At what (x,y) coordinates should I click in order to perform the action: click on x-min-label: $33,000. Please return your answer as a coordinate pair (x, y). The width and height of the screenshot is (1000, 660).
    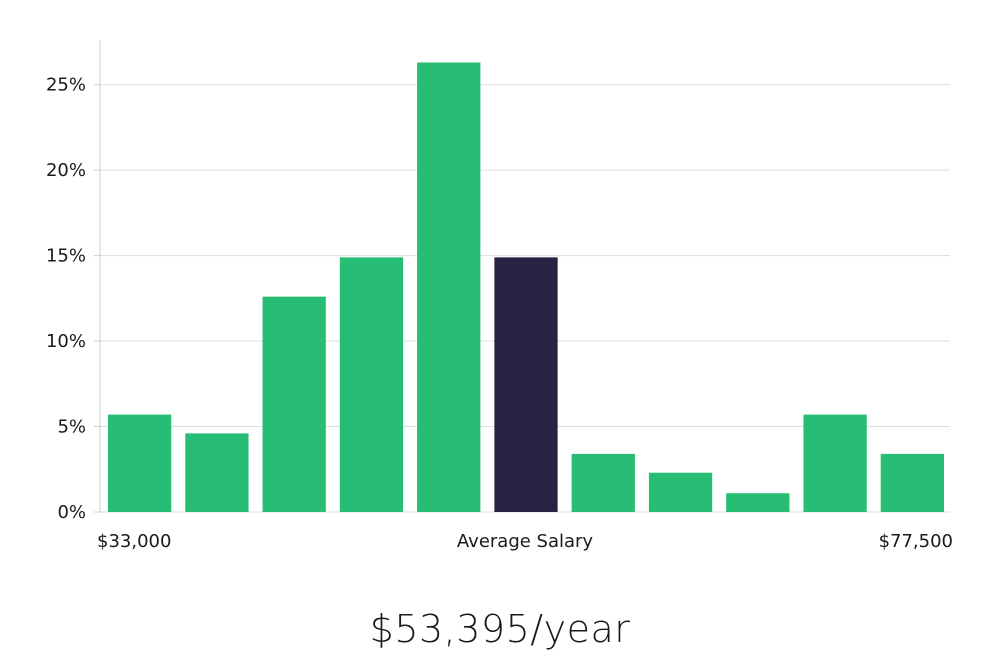
    Looking at the image, I should click on (134, 541).